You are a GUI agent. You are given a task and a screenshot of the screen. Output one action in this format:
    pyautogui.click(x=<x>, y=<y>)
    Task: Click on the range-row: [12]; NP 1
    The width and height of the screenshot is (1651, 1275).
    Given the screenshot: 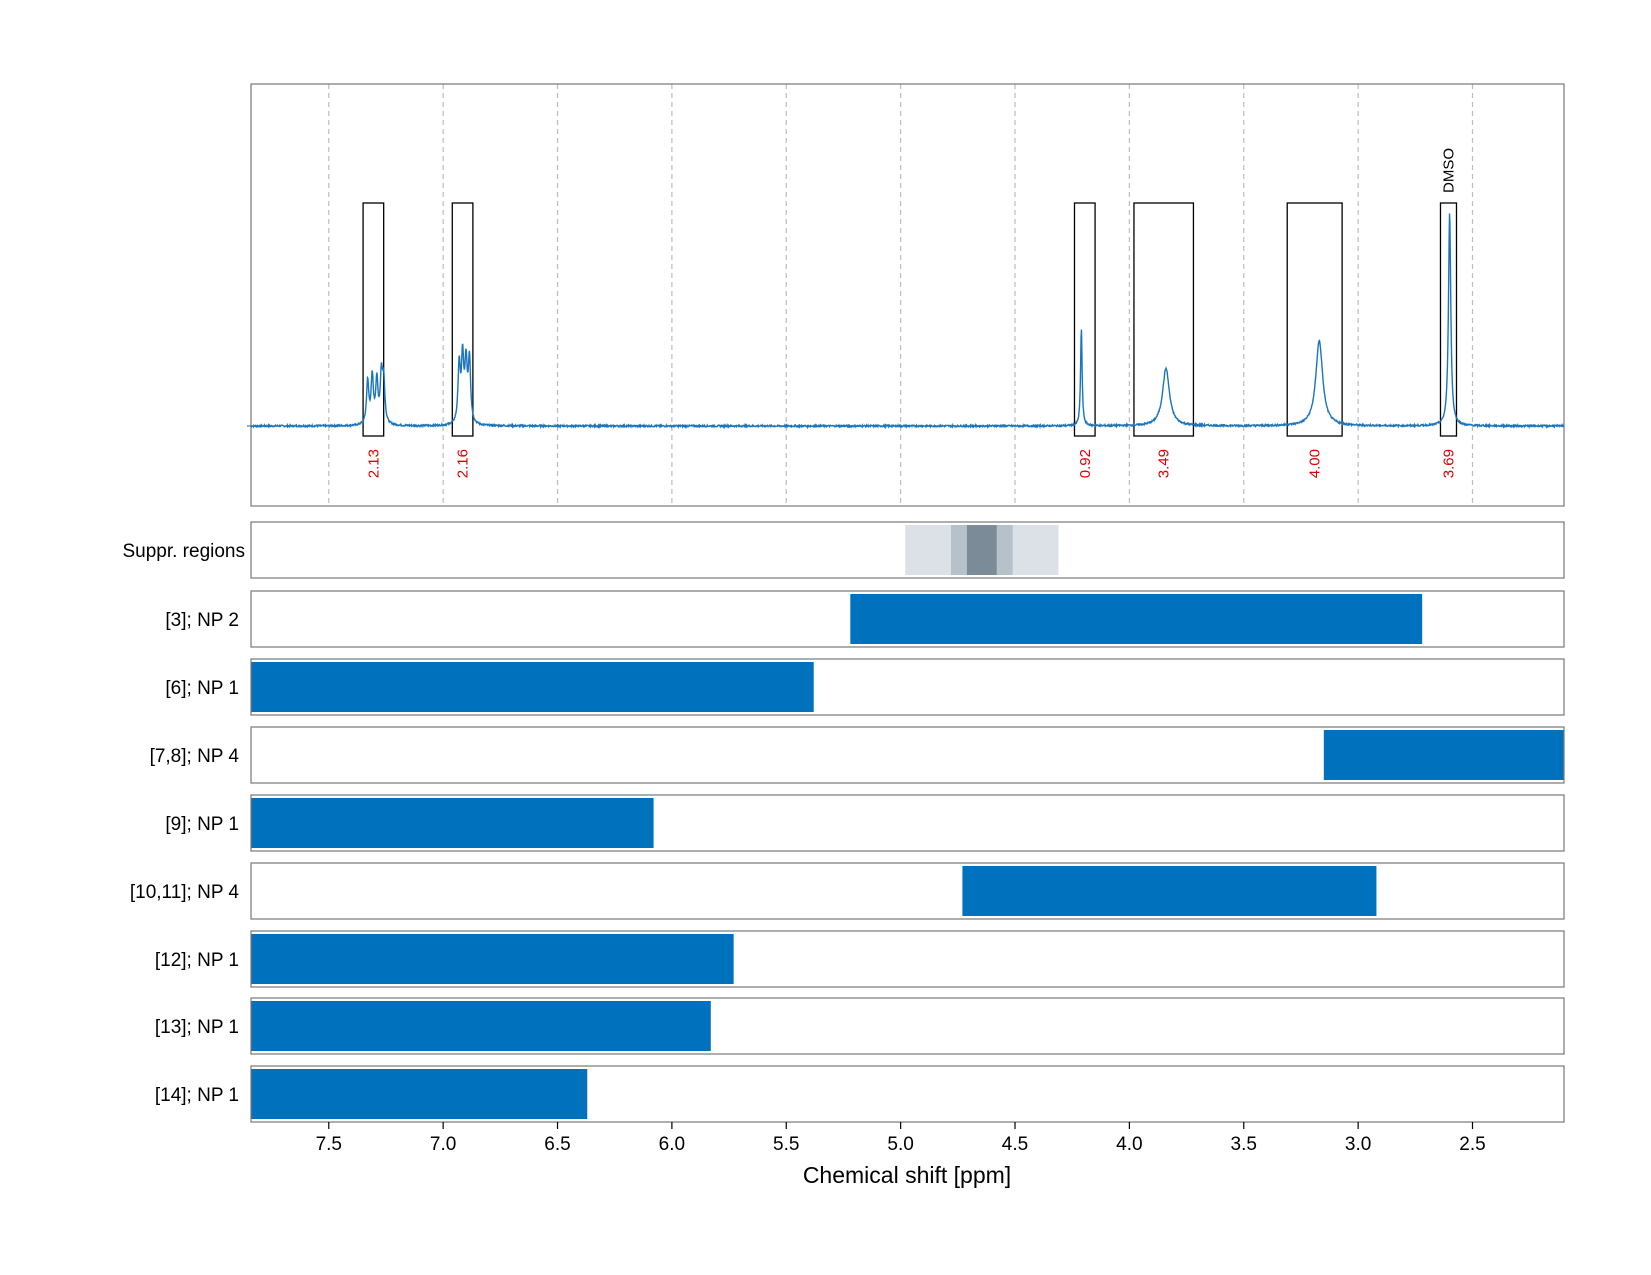 What is the action you would take?
    pyautogui.click(x=860, y=959)
    